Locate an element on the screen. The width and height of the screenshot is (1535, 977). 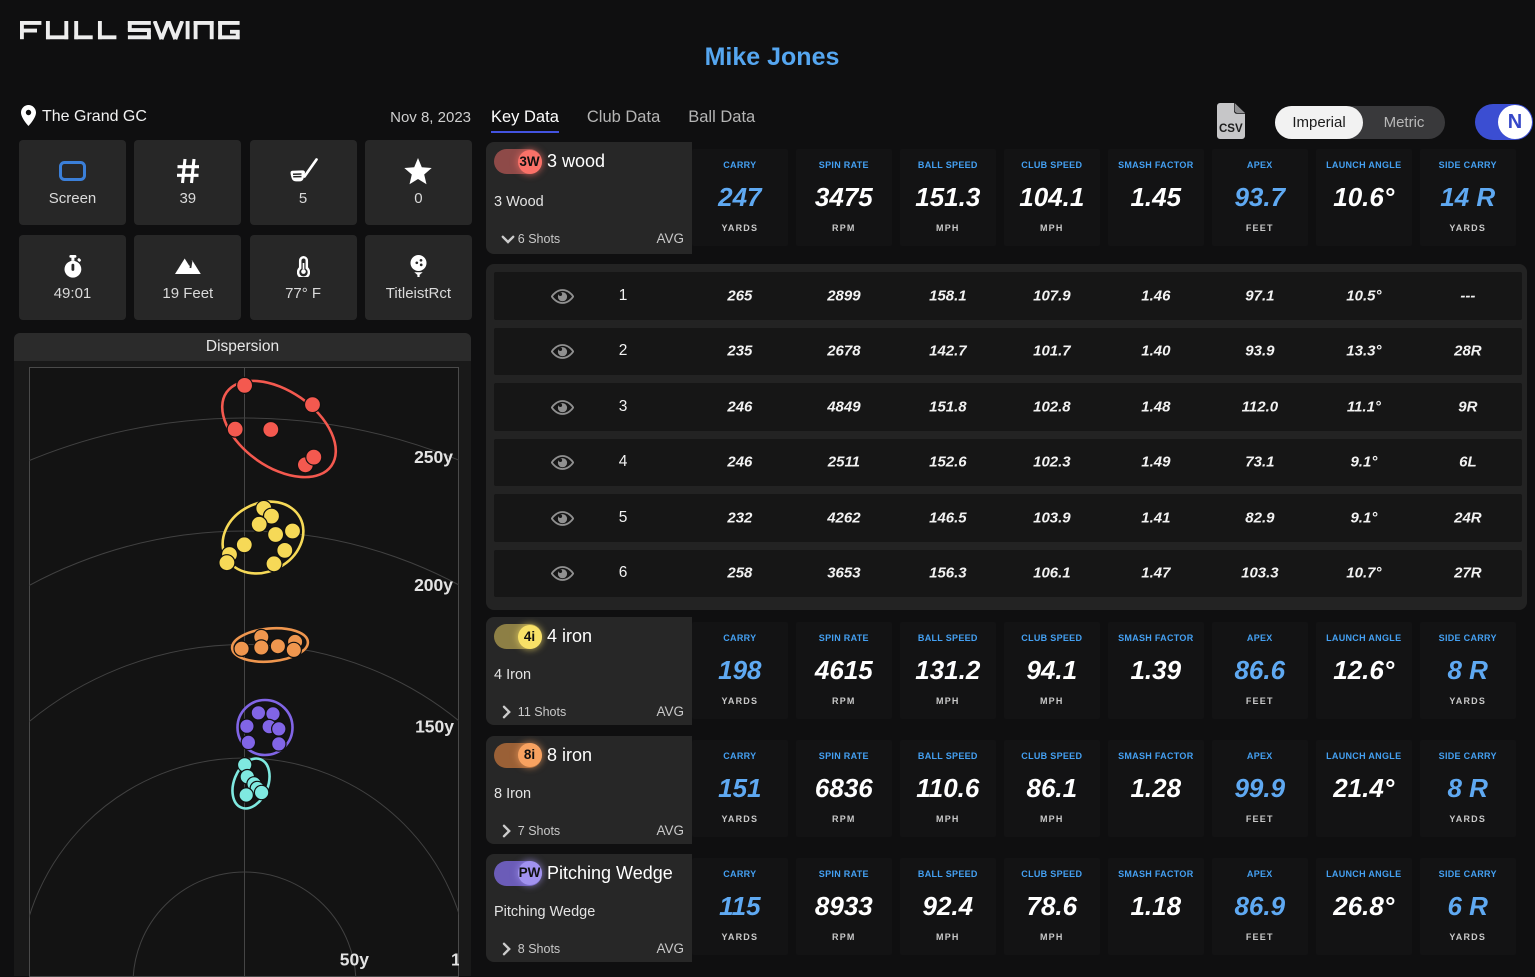
svg-text: CSV is located at coordinates (1231, 129).